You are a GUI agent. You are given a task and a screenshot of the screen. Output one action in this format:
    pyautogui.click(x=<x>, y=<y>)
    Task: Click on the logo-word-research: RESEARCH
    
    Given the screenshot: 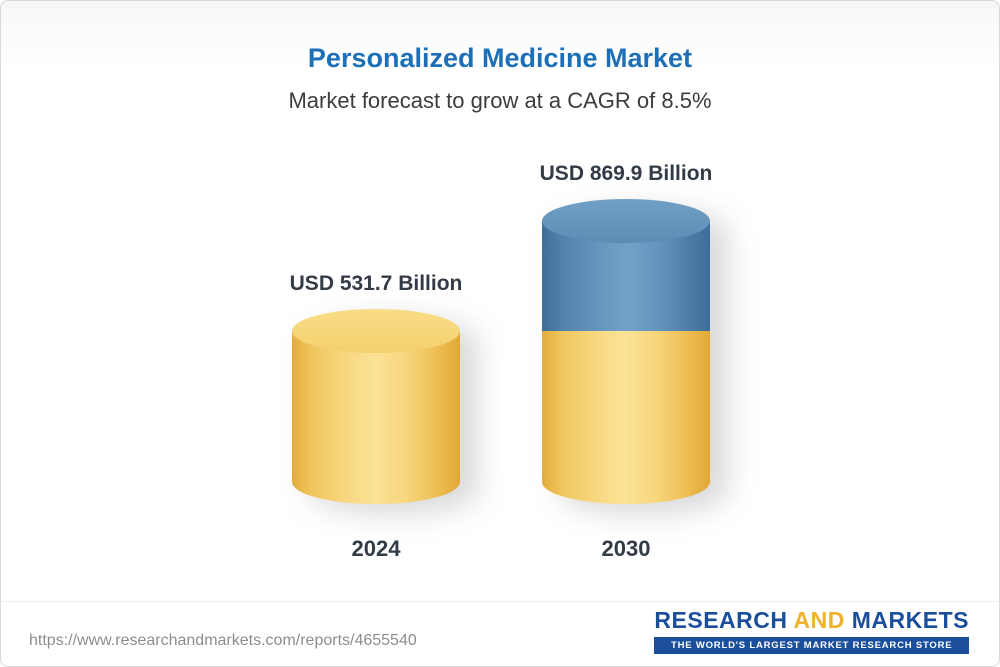 What is the action you would take?
    pyautogui.click(x=721, y=620)
    